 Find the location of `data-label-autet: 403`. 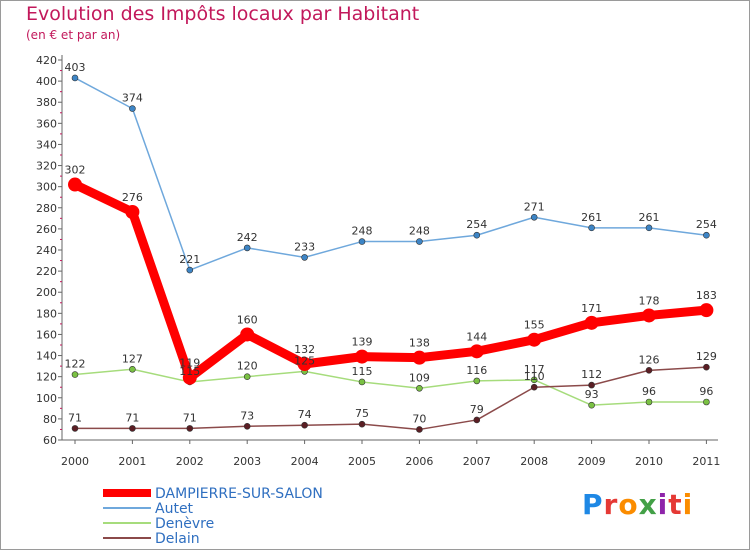

data-label-autet: 403 is located at coordinates (75, 67).